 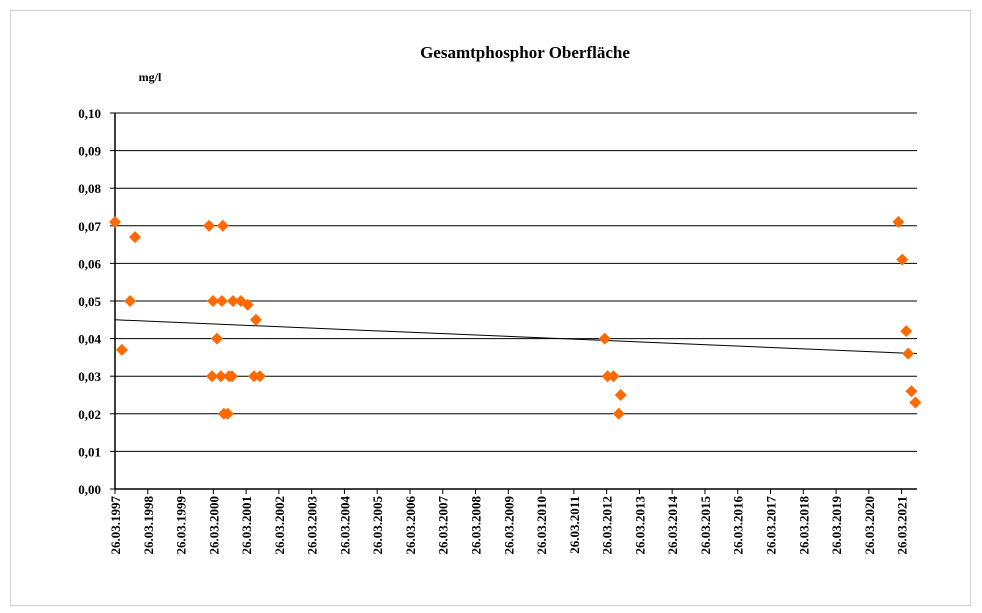 What do you see at coordinates (89, 226) in the screenshot?
I see `y-tick-label: 0,07` at bounding box center [89, 226].